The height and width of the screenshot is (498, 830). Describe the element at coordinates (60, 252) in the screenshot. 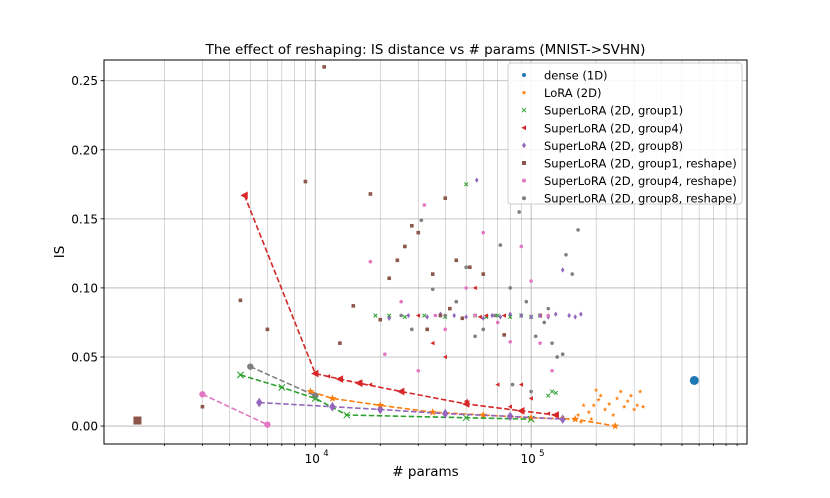

I see `y-axis-label: IS` at that location.